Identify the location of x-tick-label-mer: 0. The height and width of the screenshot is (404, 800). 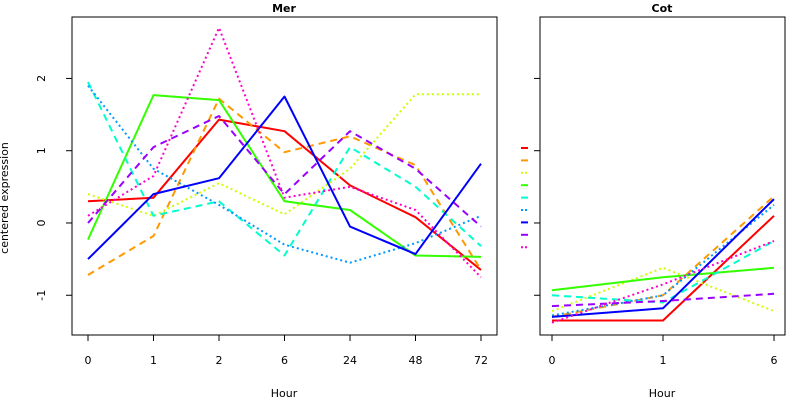
(88, 360).